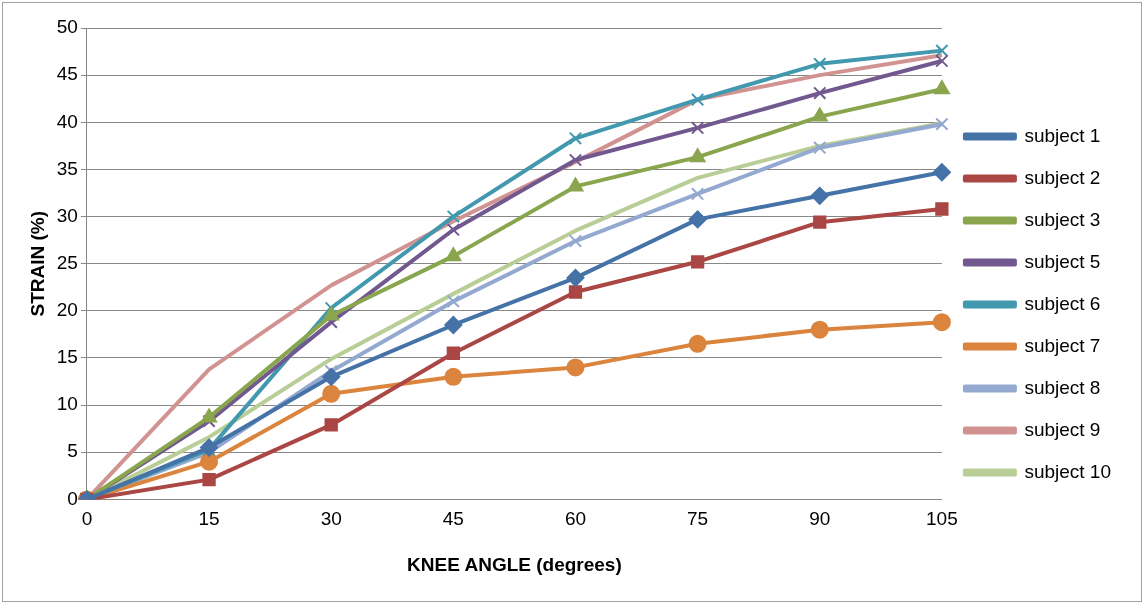  I want to click on legend-label: subject 5, so click(1062, 261).